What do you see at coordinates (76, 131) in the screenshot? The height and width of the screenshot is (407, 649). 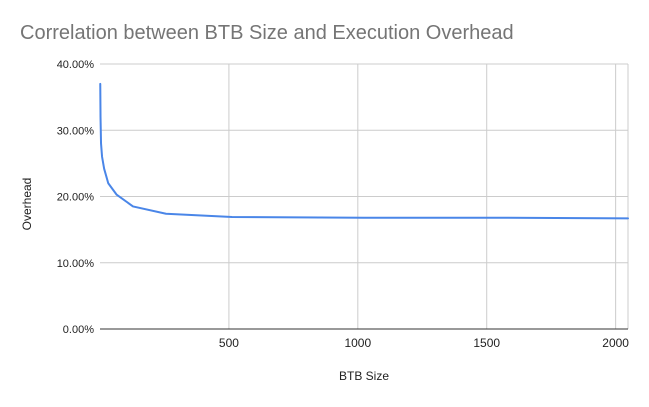 I see `y-tick-label: 30.00%` at bounding box center [76, 131].